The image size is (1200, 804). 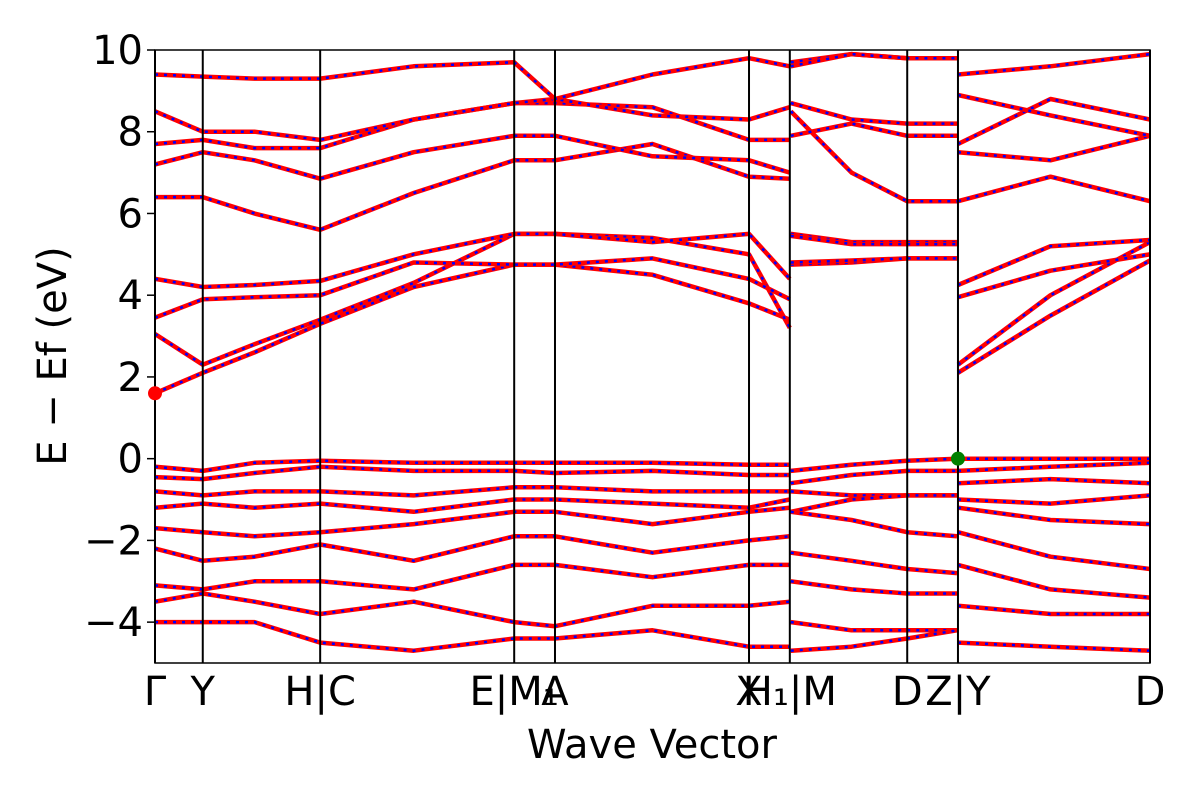 I want to click on x-tick-label: H|C, so click(x=319, y=692).